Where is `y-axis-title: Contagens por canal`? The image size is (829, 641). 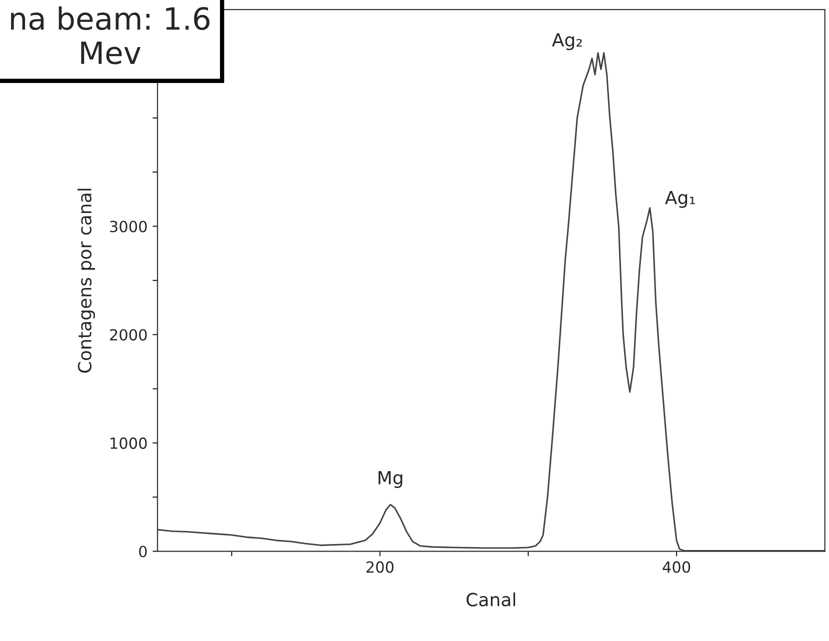 y-axis-title: Contagens por canal is located at coordinates (87, 280).